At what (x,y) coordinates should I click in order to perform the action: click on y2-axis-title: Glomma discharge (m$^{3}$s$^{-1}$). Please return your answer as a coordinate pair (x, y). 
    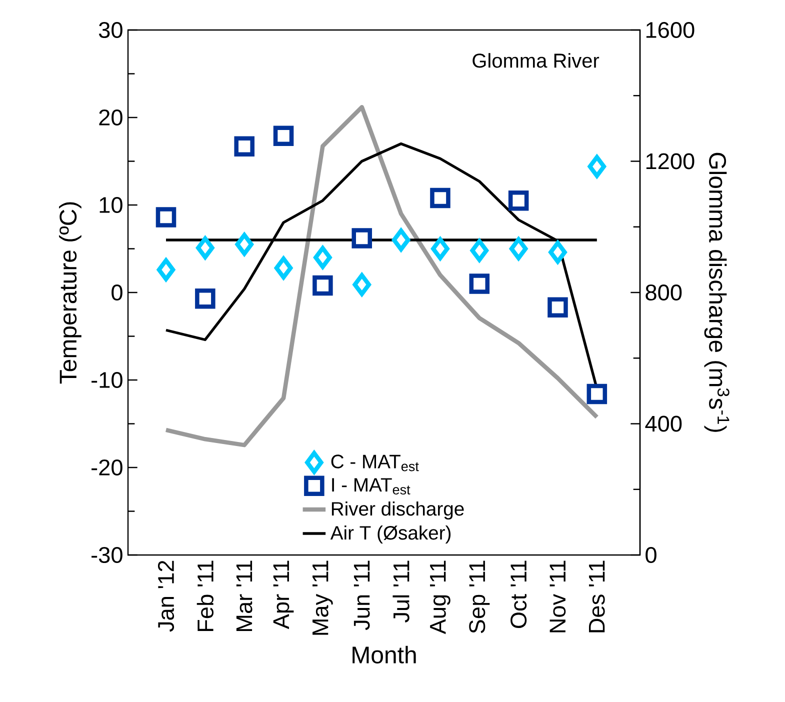
    Looking at the image, I should click on (717, 292).